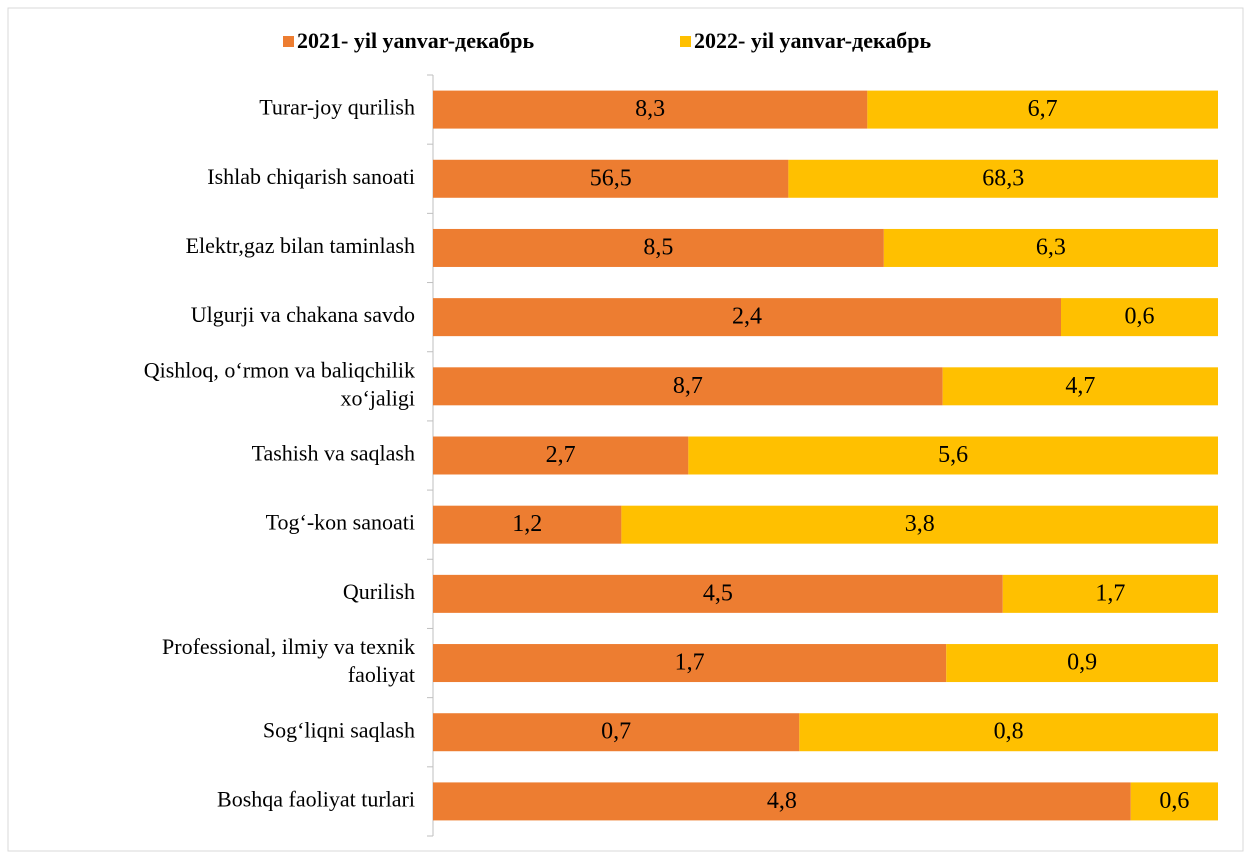 The width and height of the screenshot is (1251, 859). I want to click on value-label: 0,7, so click(616, 732).